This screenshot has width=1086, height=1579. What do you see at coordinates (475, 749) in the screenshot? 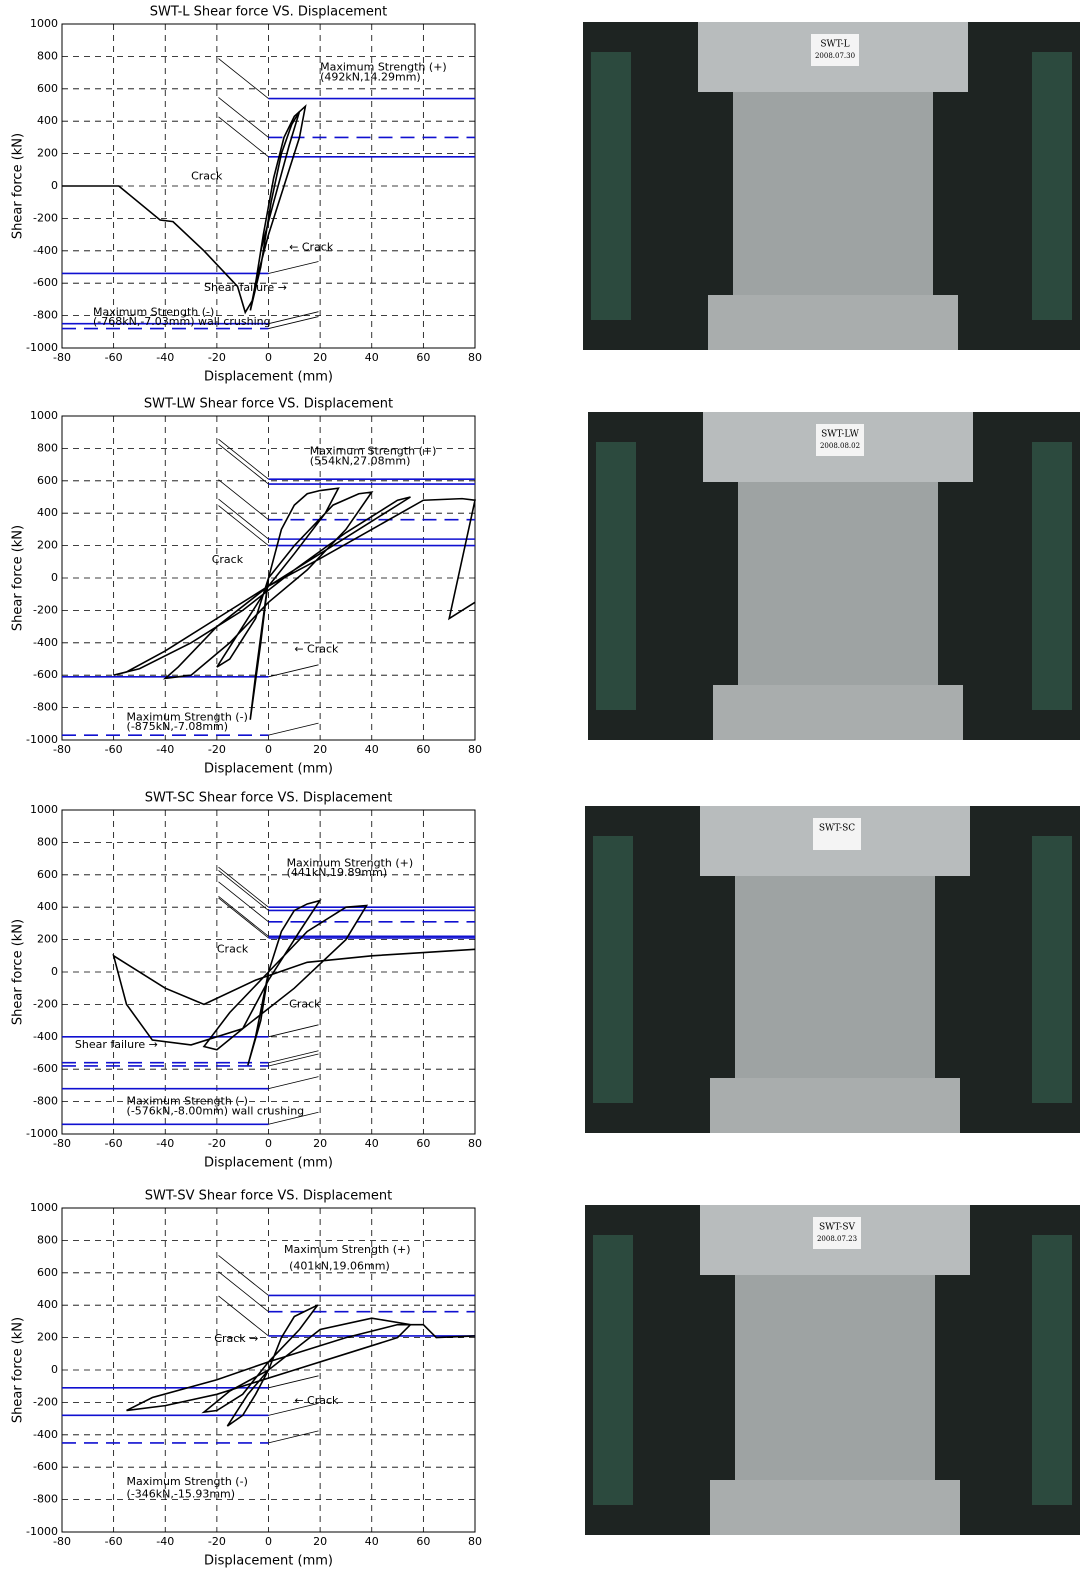
I see `x-tick-label: 80` at bounding box center [475, 749].